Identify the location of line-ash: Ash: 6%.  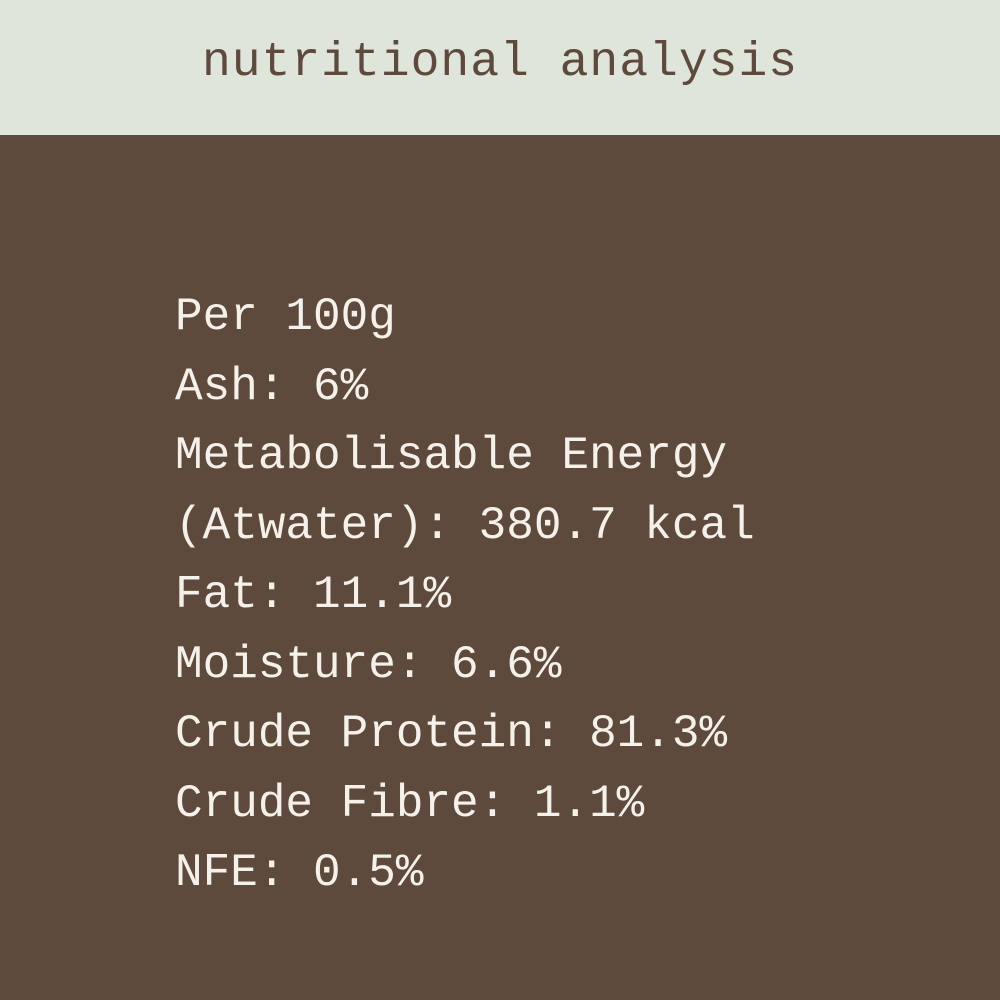
(272, 386).